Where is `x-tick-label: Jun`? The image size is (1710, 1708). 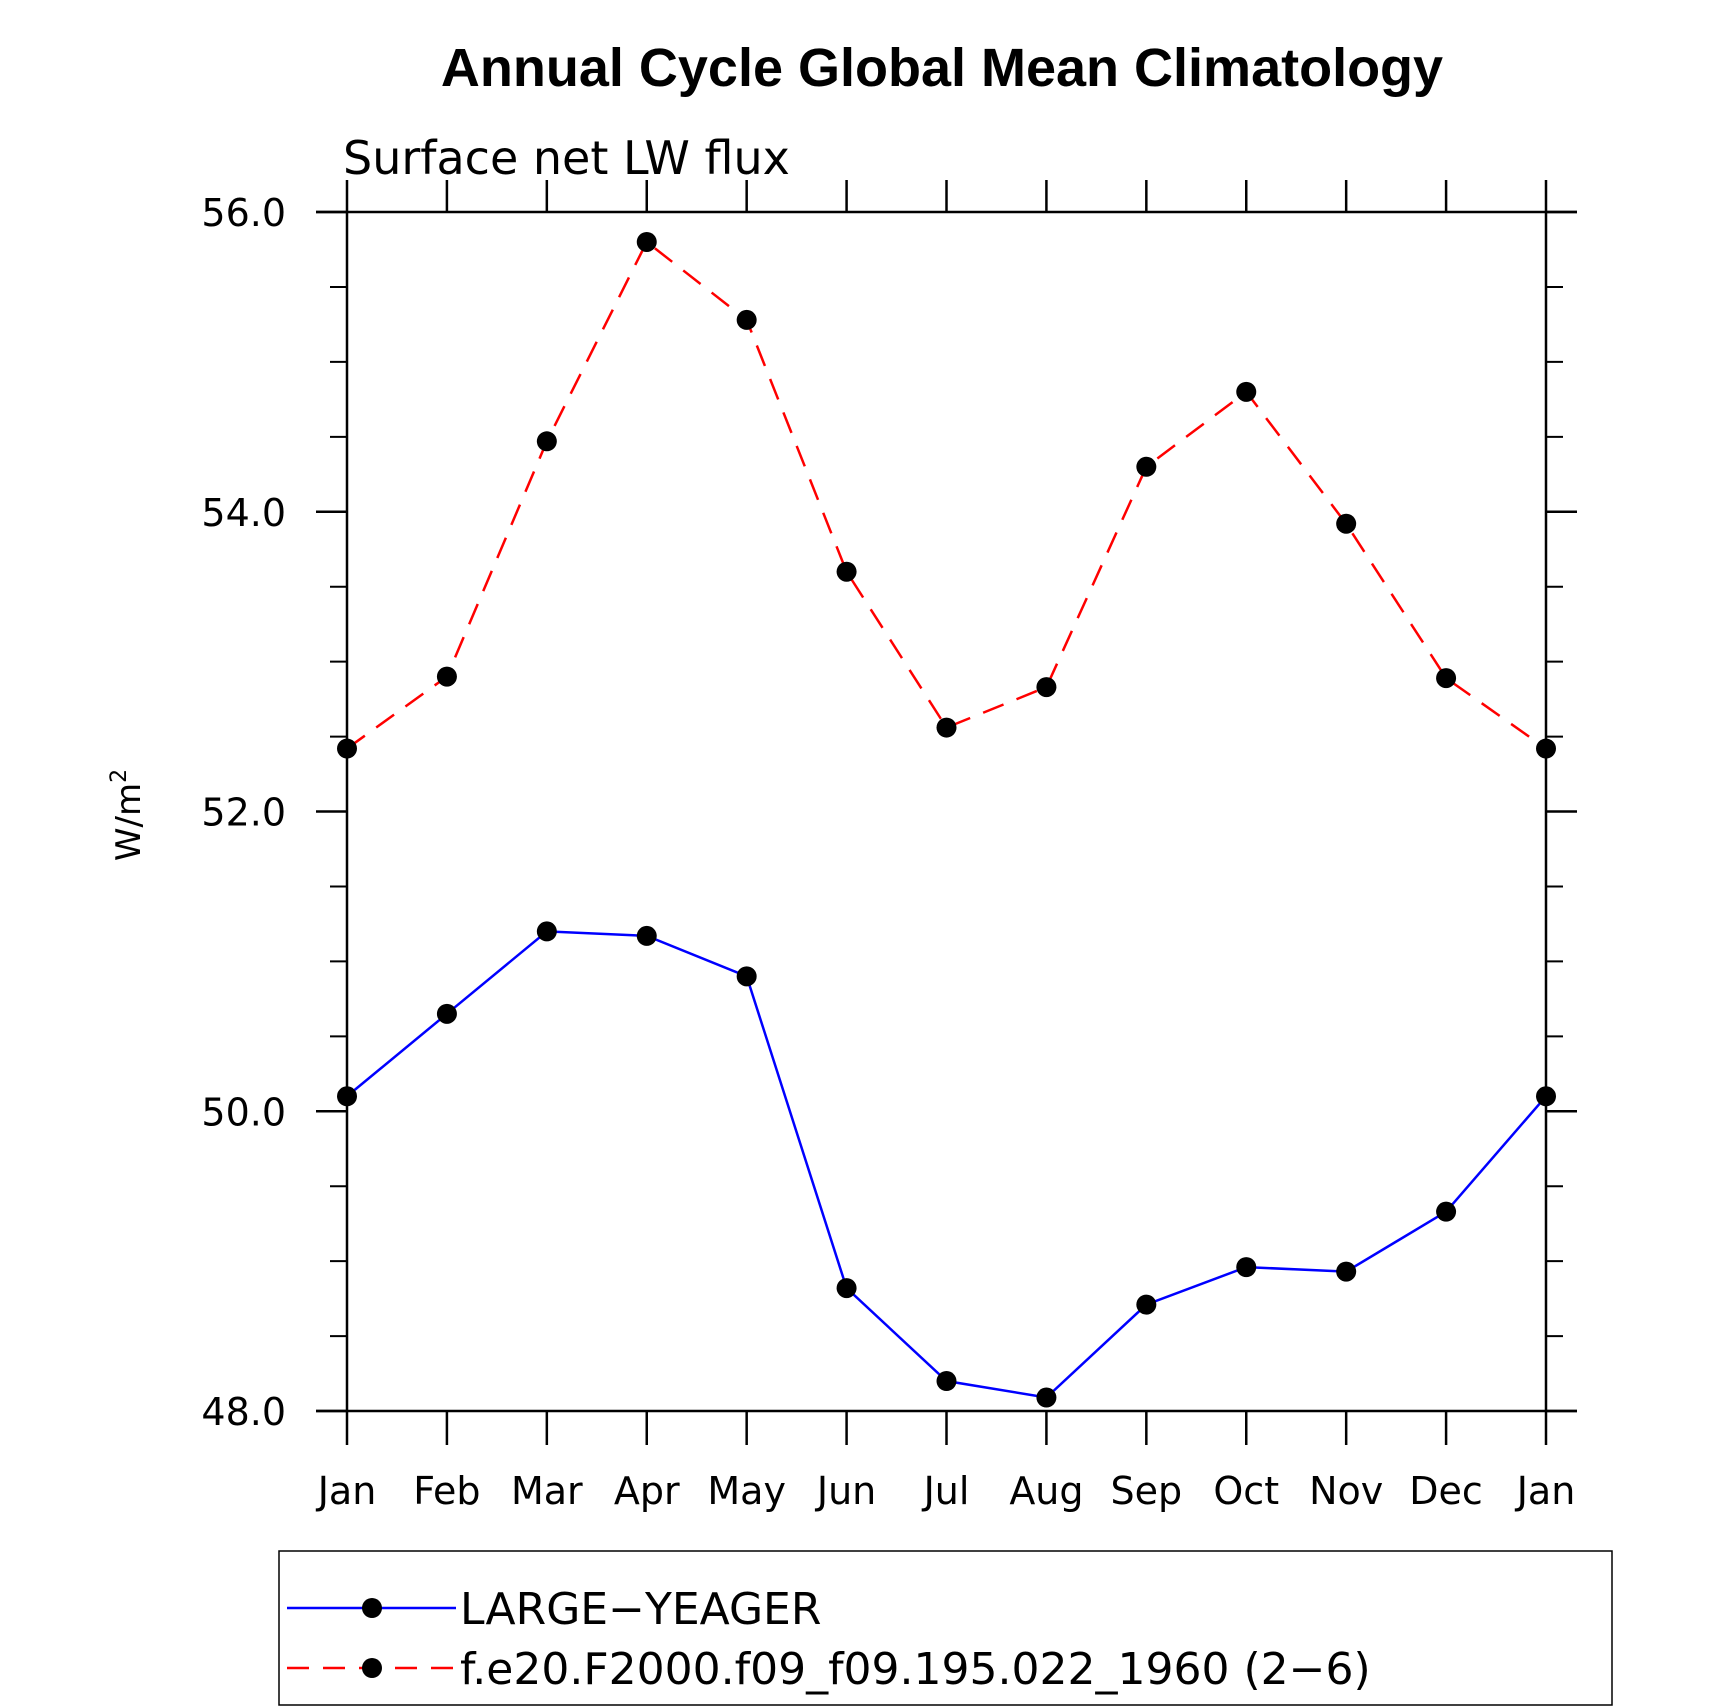 x-tick-label: Jun is located at coordinates (845, 1491).